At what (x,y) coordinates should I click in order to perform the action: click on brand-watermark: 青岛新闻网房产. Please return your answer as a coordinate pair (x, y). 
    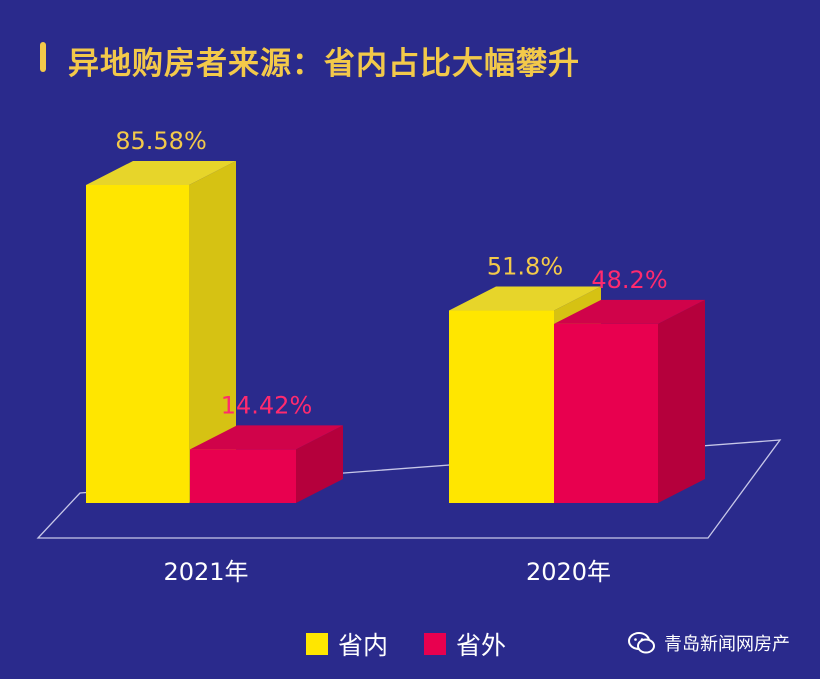
    Looking at the image, I should click on (709, 643).